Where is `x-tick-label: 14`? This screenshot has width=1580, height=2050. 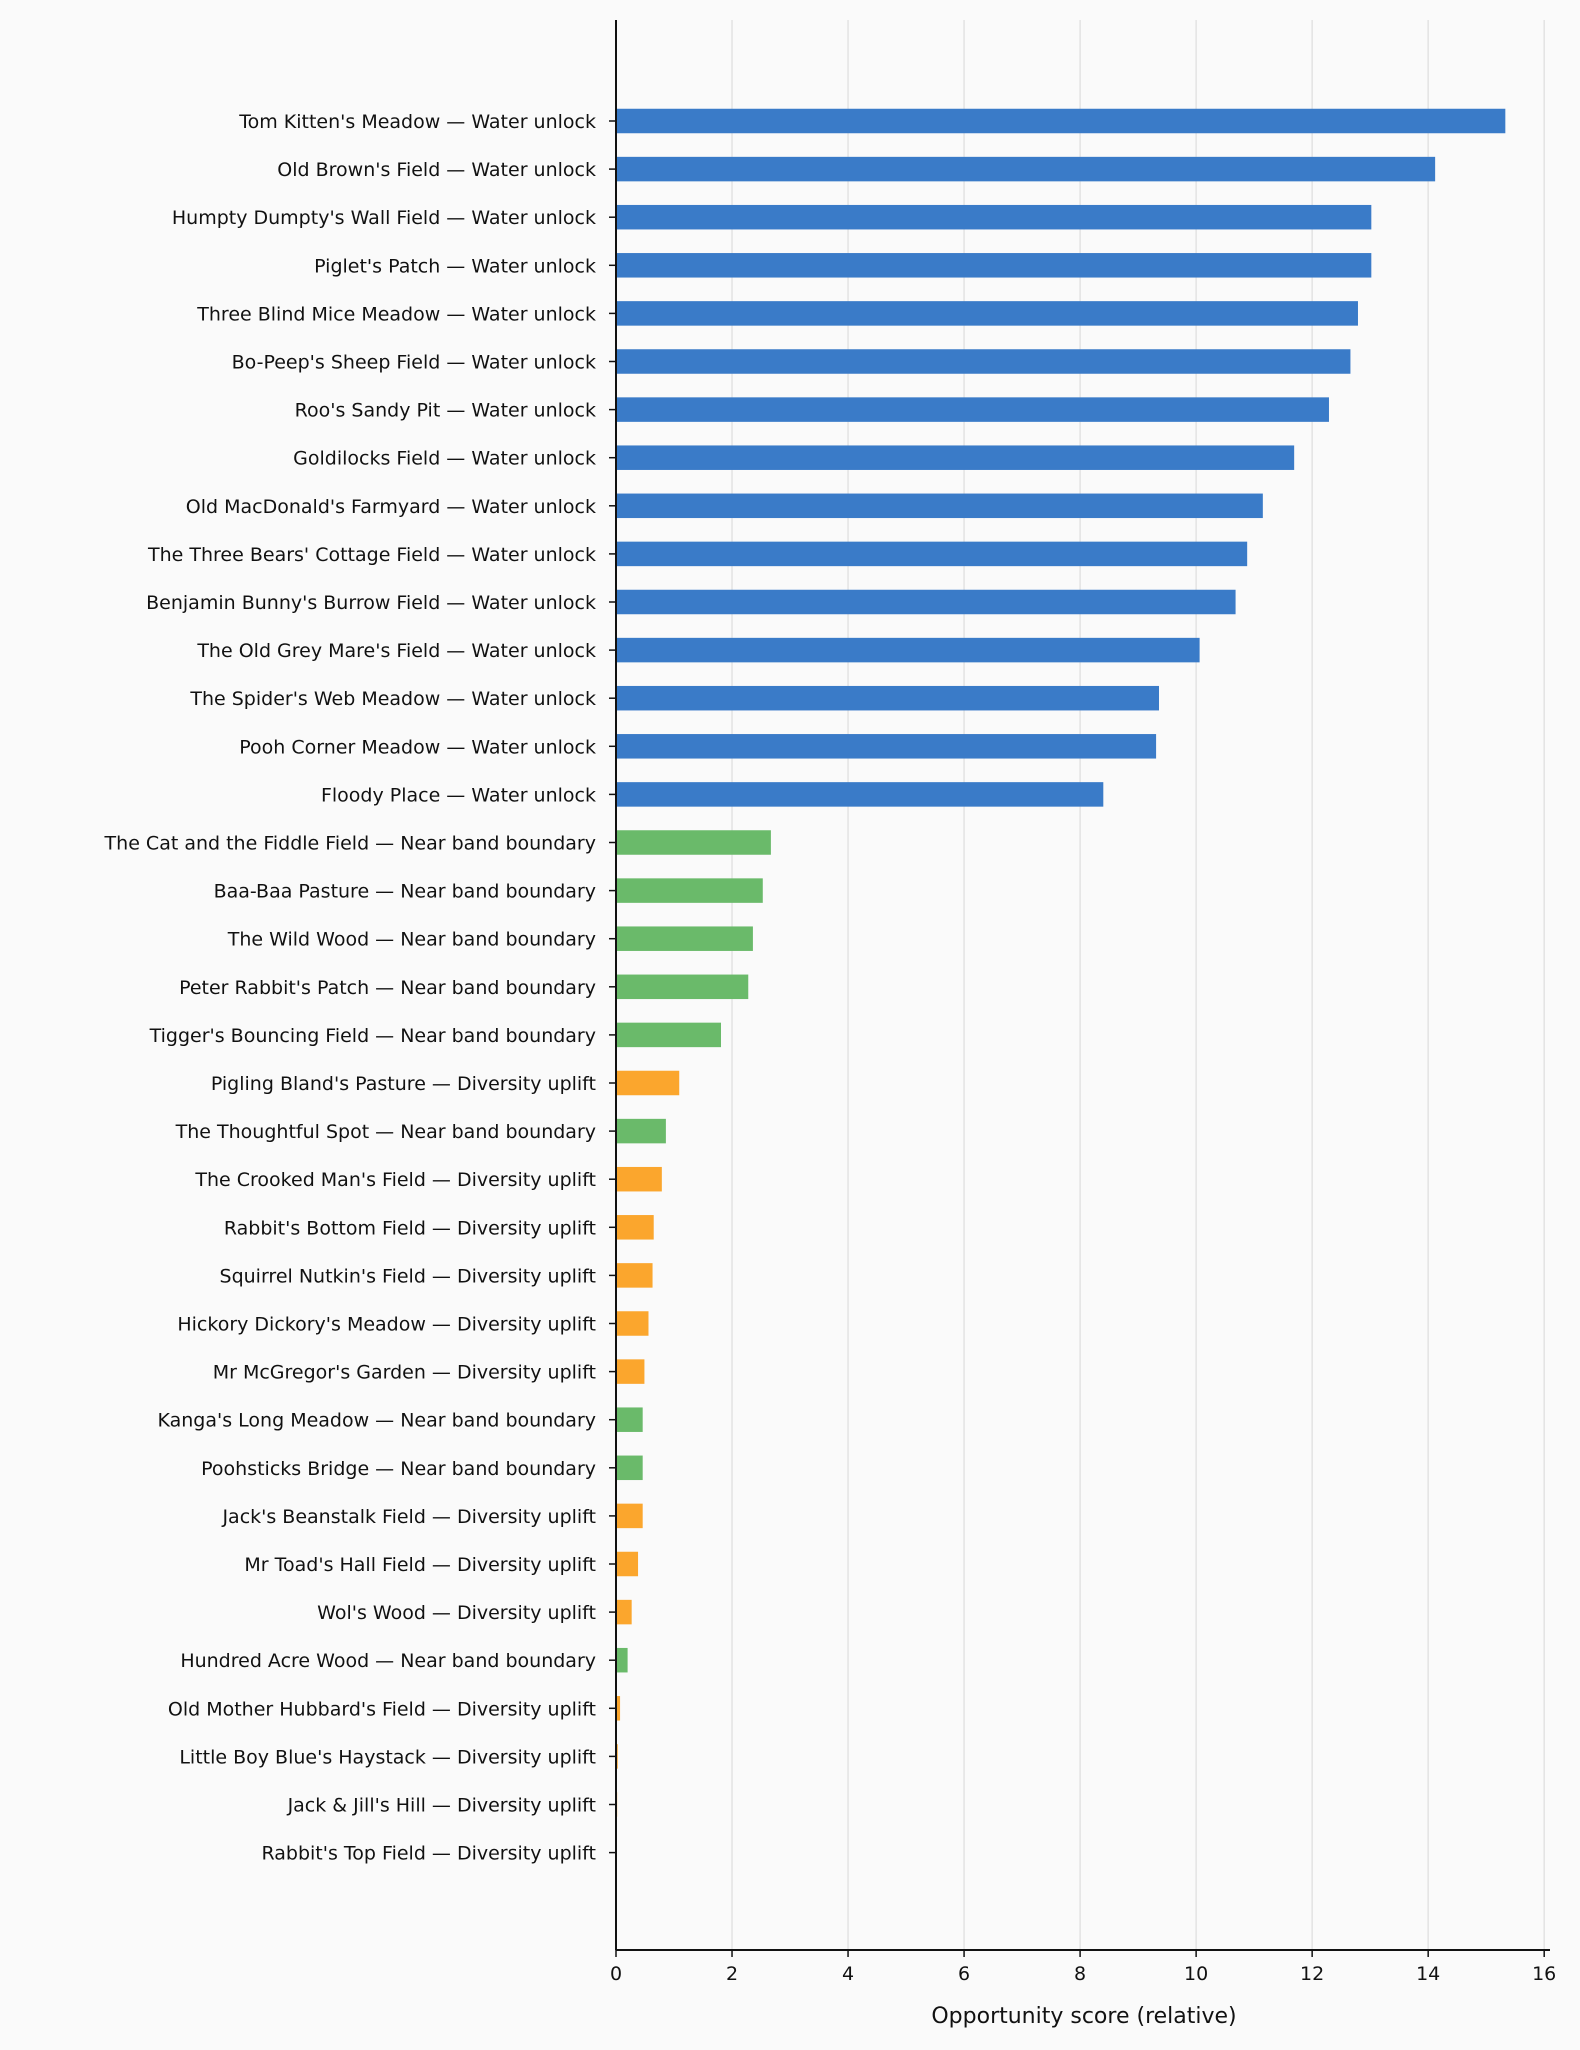 x-tick-label: 14 is located at coordinates (1428, 1974).